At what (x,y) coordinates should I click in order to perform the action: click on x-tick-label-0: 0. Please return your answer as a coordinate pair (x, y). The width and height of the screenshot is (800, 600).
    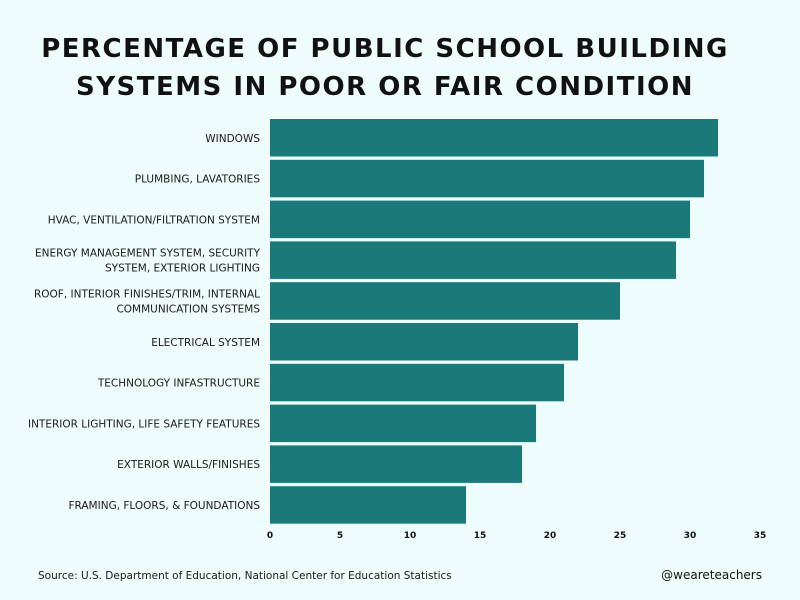
    Looking at the image, I should click on (270, 536).